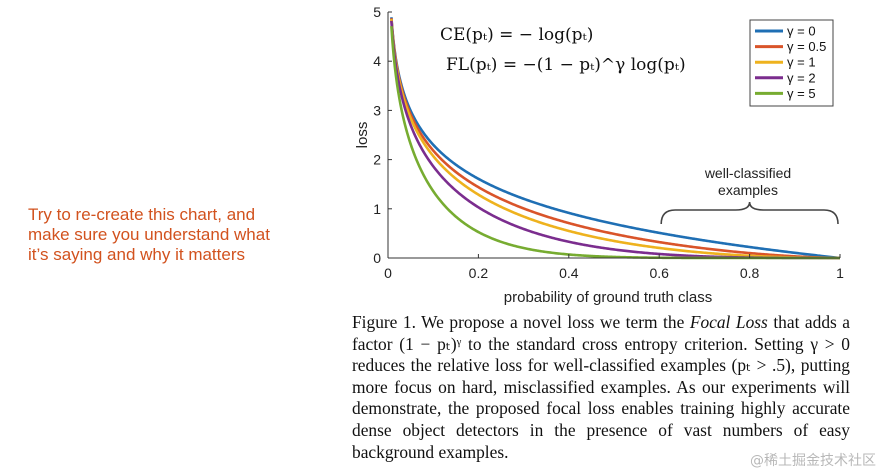 The height and width of the screenshot is (476, 884). Describe the element at coordinates (608, 297) in the screenshot. I see `x-axis-label: probability of ground truth class` at that location.